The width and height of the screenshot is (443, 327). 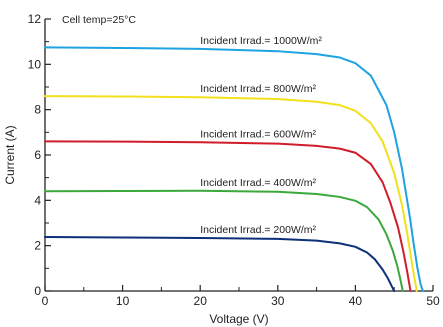 I want to click on y-tick-label: 8, so click(x=37, y=110).